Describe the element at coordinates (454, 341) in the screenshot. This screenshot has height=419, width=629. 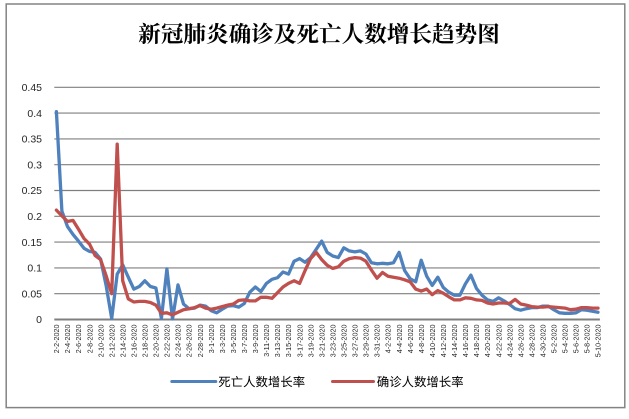
I see `svg-text: 4-14-2020` at that location.